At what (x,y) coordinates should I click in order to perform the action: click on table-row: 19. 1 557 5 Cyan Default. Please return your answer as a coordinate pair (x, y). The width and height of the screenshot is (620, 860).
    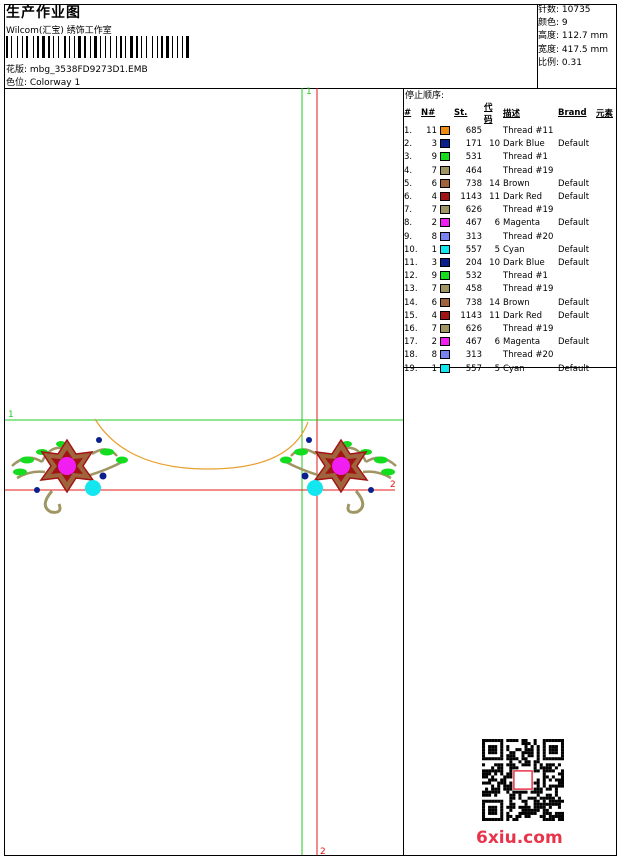
    Looking at the image, I should click on (508, 369).